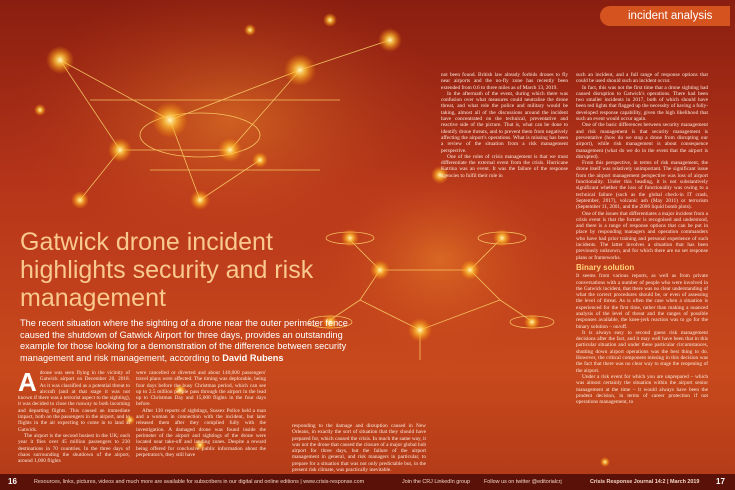 This screenshot has width=735, height=490. What do you see at coordinates (27, 383) in the screenshot?
I see `drop-cap: A` at bounding box center [27, 383].